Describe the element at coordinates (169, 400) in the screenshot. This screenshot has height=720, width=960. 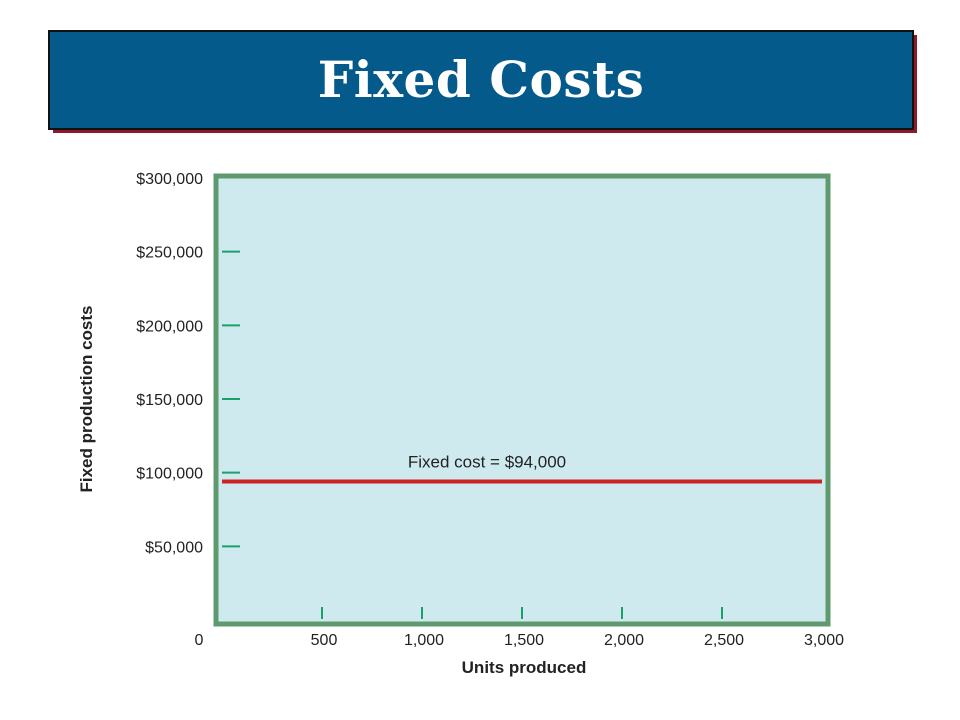
I see `y-tick-label: $150,000` at that location.